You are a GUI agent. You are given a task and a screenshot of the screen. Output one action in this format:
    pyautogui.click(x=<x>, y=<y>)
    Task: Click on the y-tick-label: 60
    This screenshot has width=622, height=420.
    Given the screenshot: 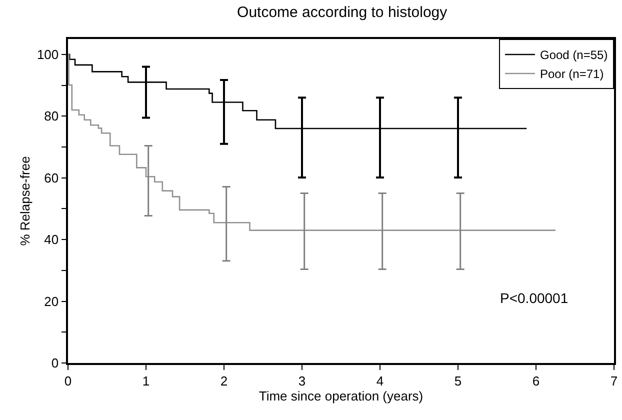 What is the action you would take?
    pyautogui.click(x=51, y=178)
    